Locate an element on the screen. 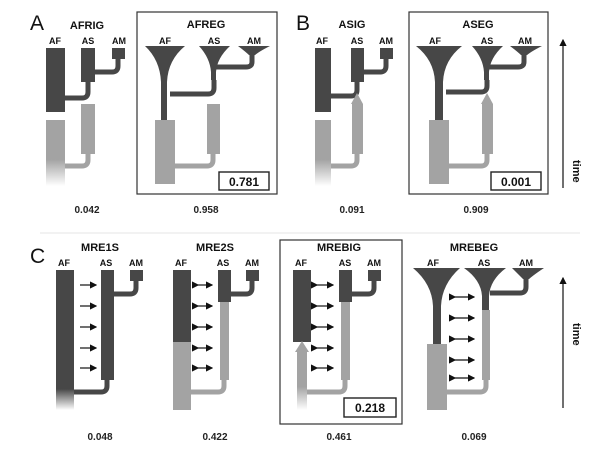  lineage-af-bar is located at coordinates (65, 340).